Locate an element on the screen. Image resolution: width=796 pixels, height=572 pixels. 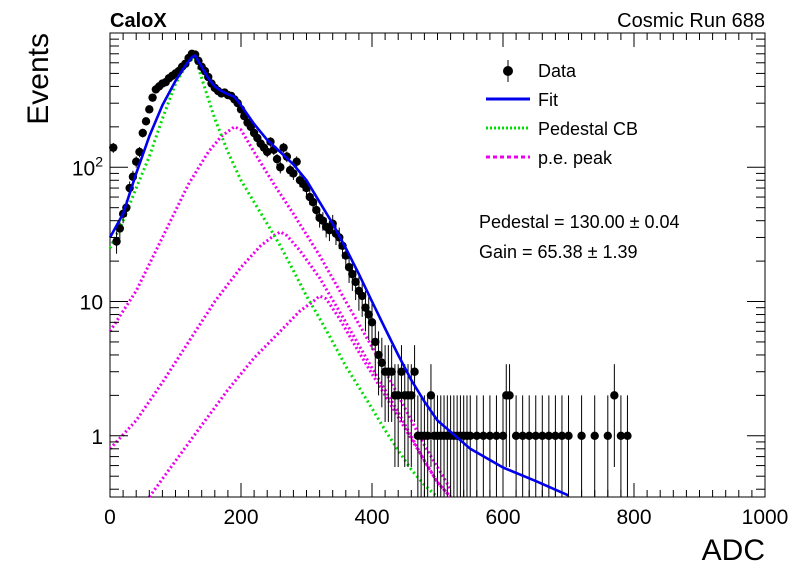
y-tick-label: 10 is located at coordinates (91, 303).